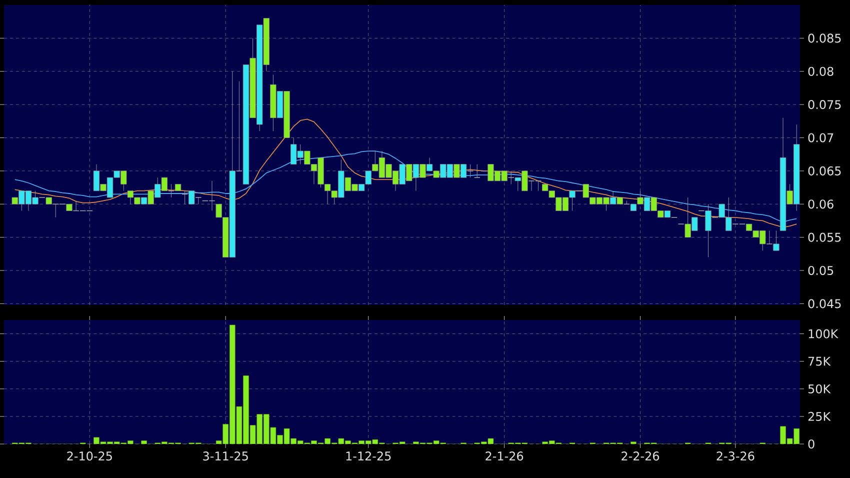 Image resolution: width=850 pixels, height=478 pixels. I want to click on y-tick-label: 0.08, so click(821, 71).